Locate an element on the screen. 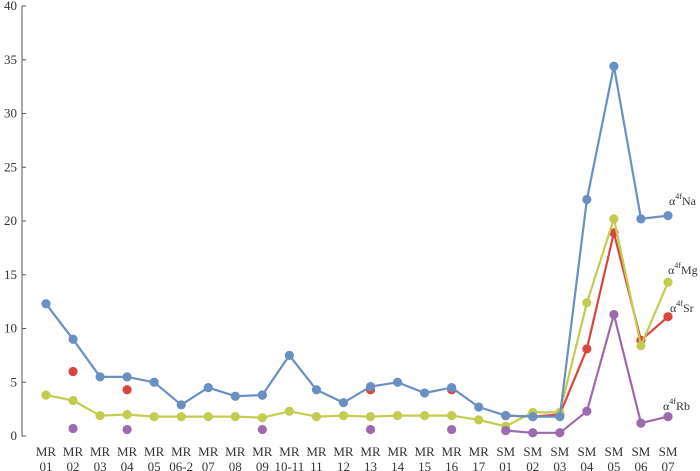 The image size is (700, 471). x-tick-label: MR 13 is located at coordinates (370, 457).